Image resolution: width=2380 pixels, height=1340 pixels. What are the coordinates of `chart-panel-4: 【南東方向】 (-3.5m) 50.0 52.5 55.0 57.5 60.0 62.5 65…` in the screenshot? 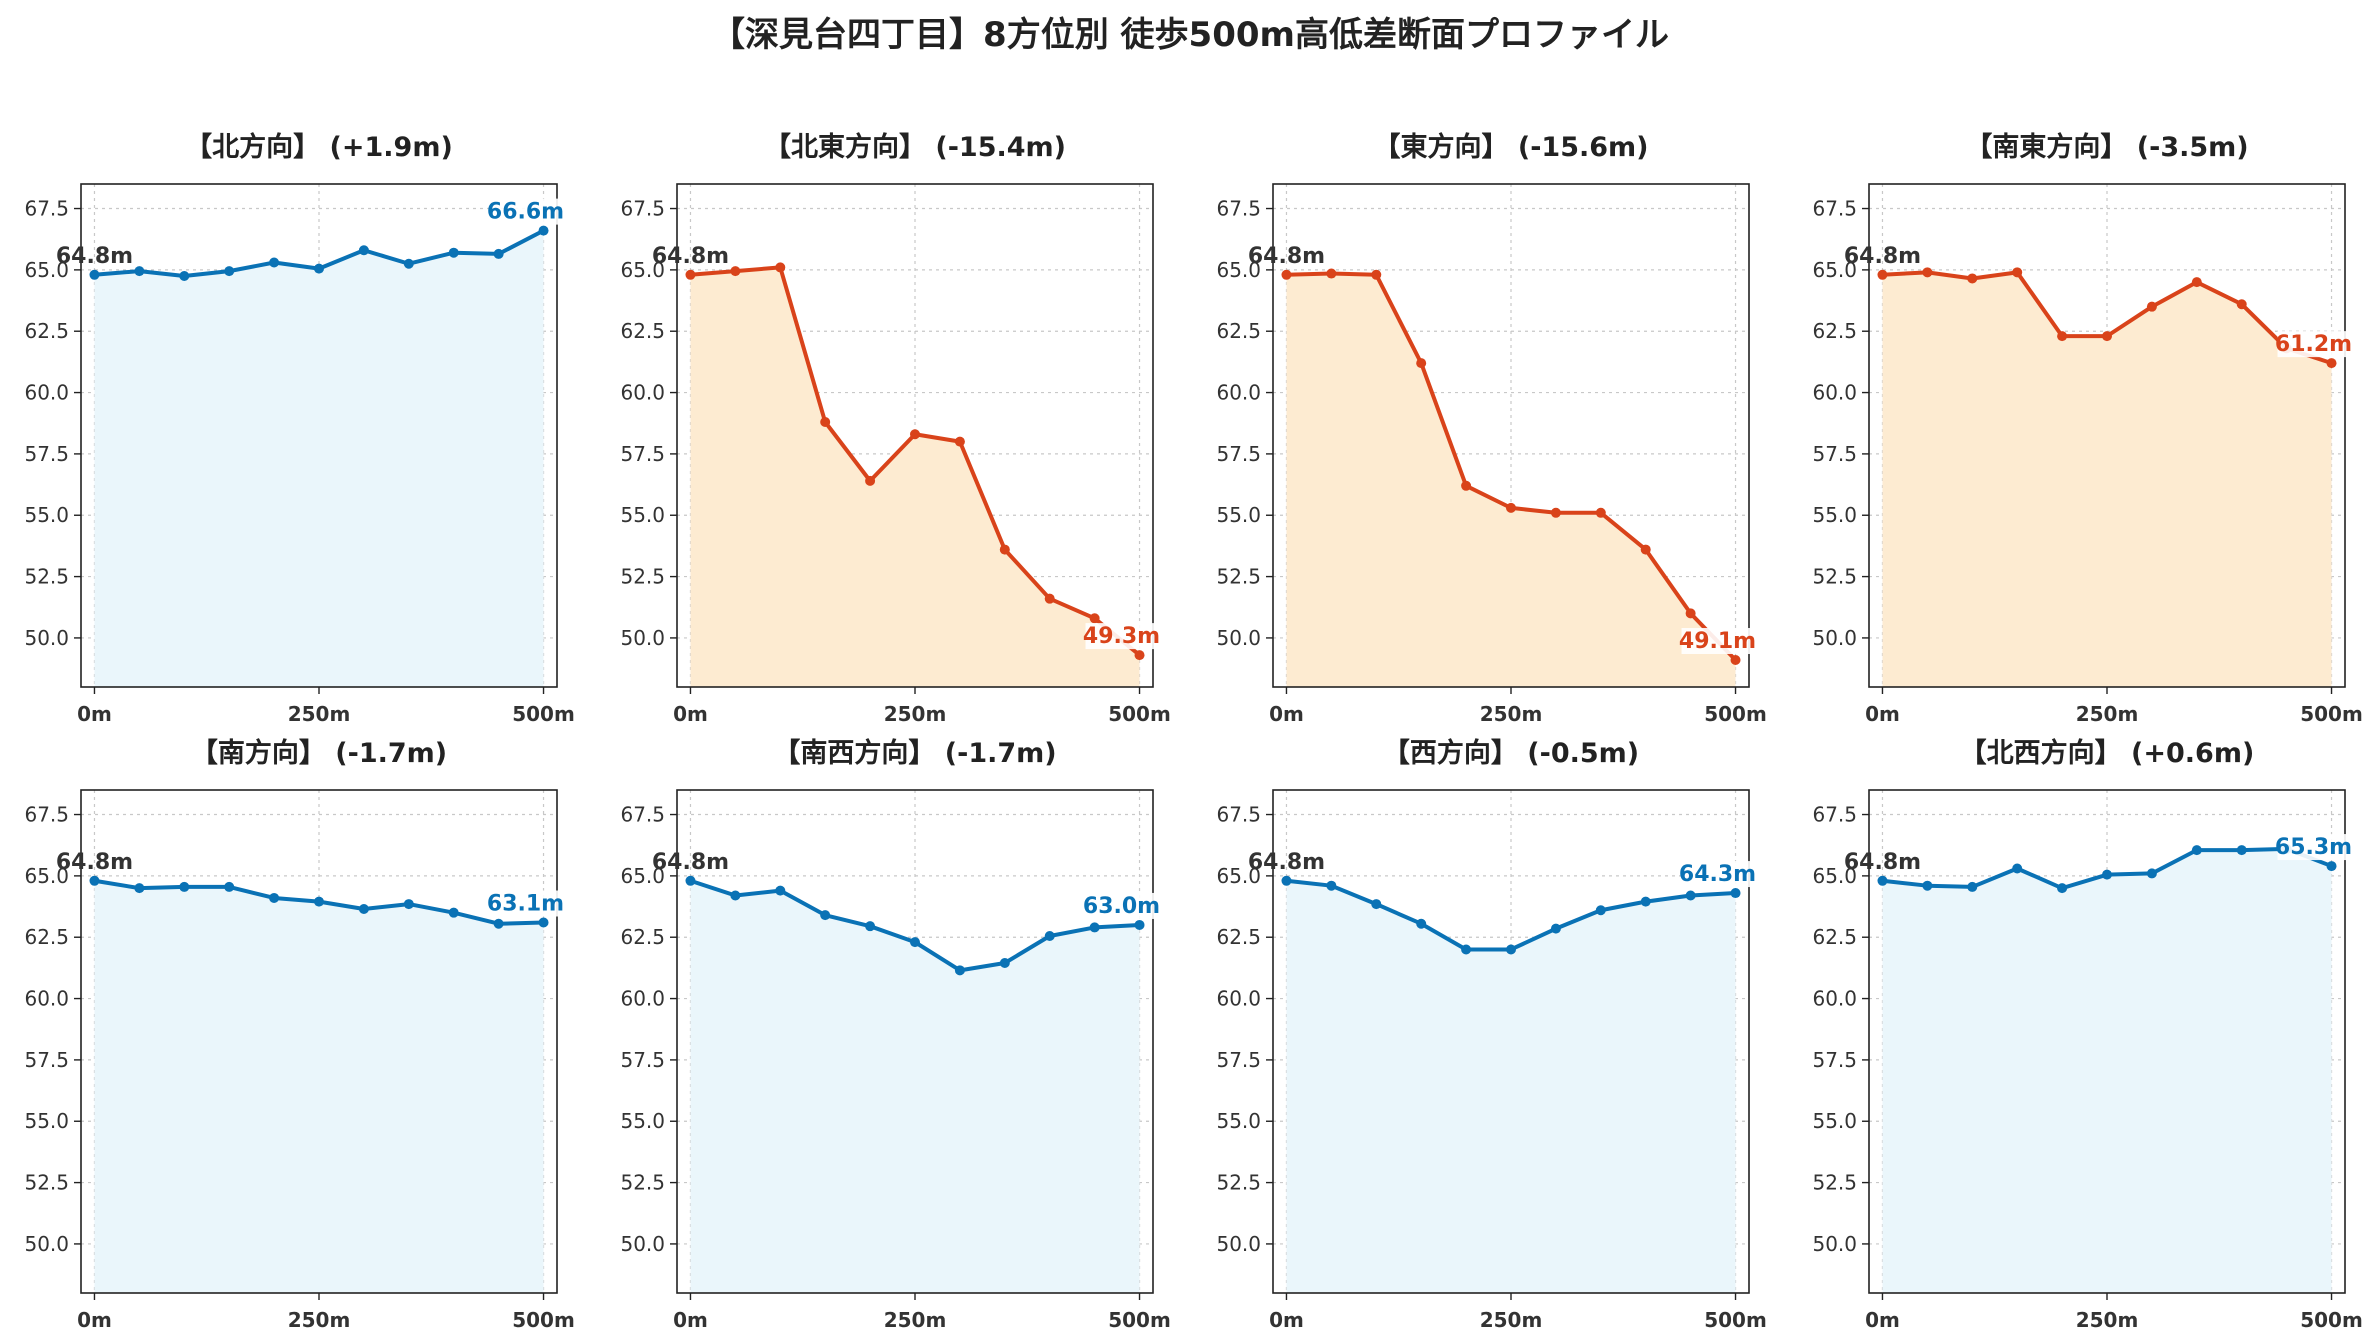 It's located at (2087, 428).